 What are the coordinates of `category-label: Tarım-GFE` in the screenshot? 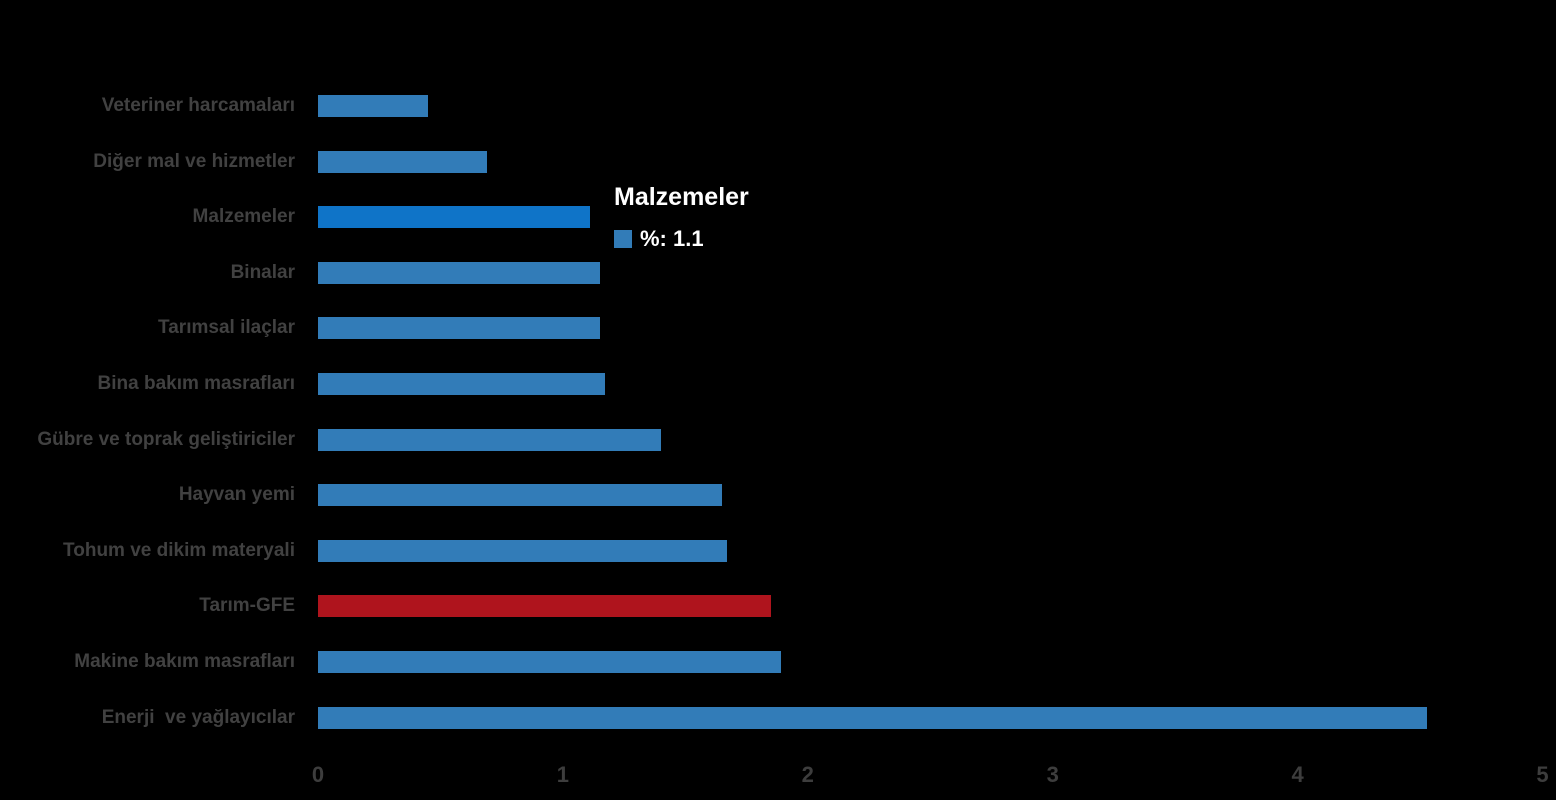 It's located at (247, 606).